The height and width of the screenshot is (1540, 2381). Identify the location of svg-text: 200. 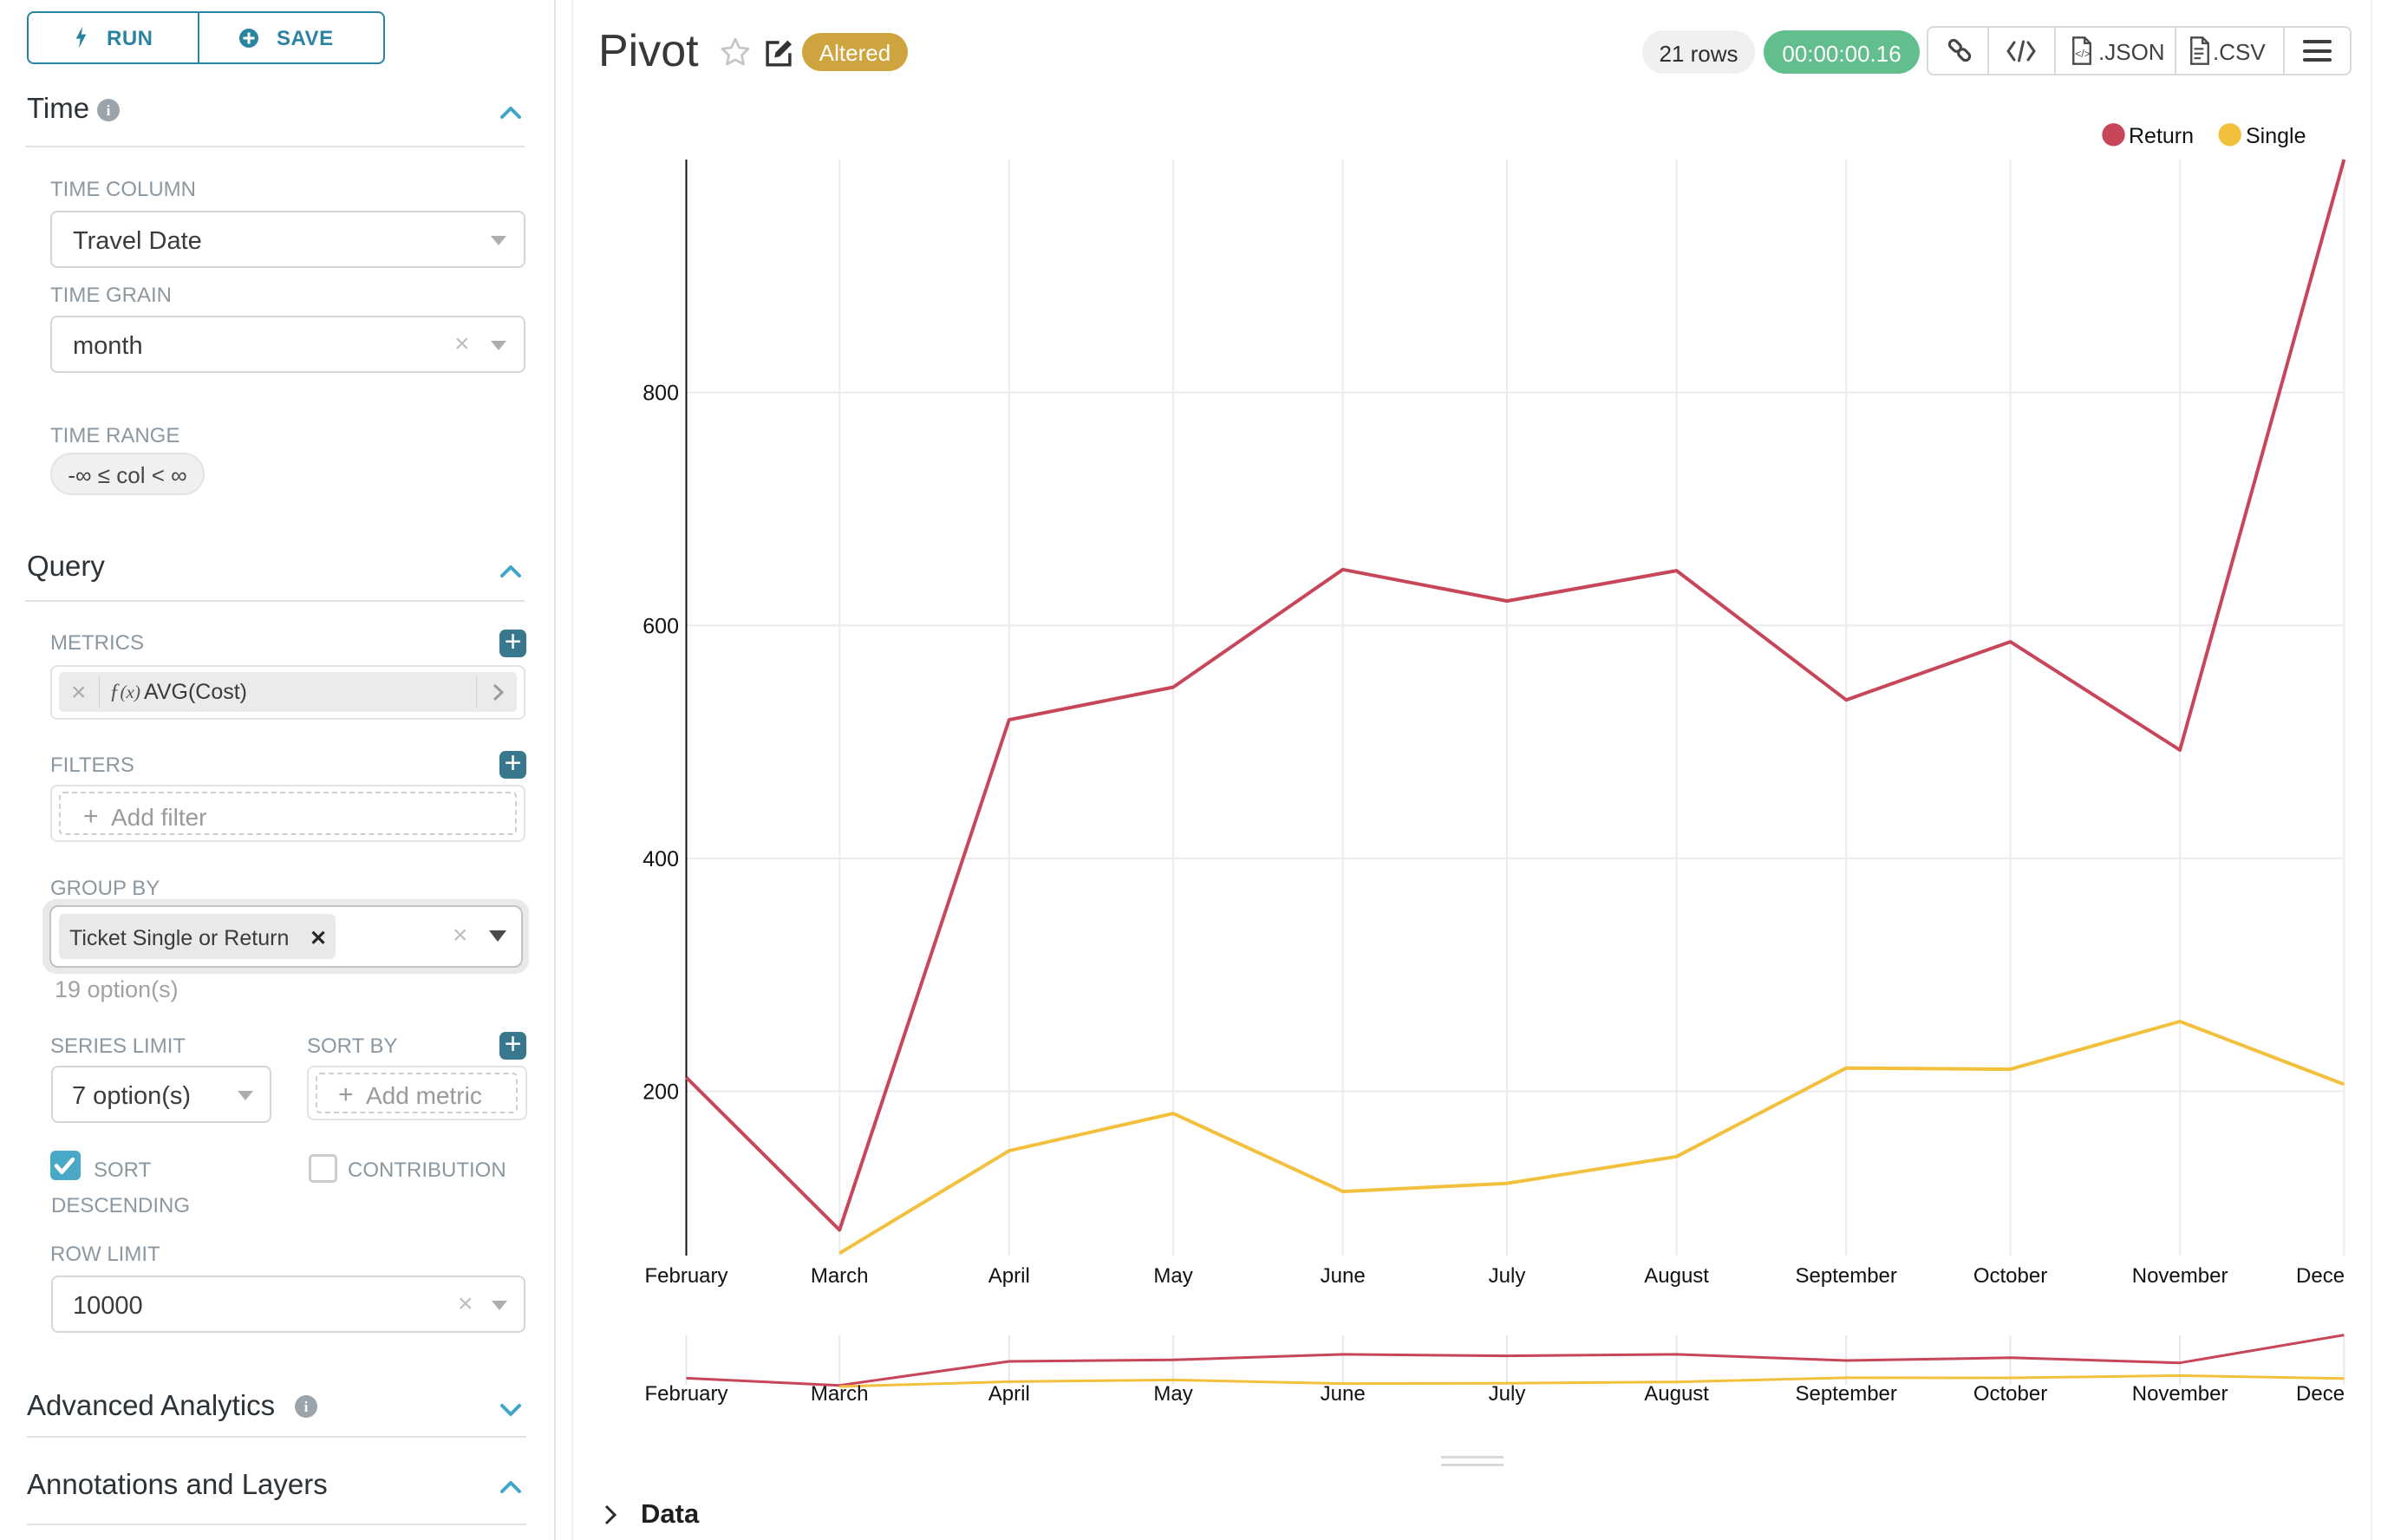
(661, 1092).